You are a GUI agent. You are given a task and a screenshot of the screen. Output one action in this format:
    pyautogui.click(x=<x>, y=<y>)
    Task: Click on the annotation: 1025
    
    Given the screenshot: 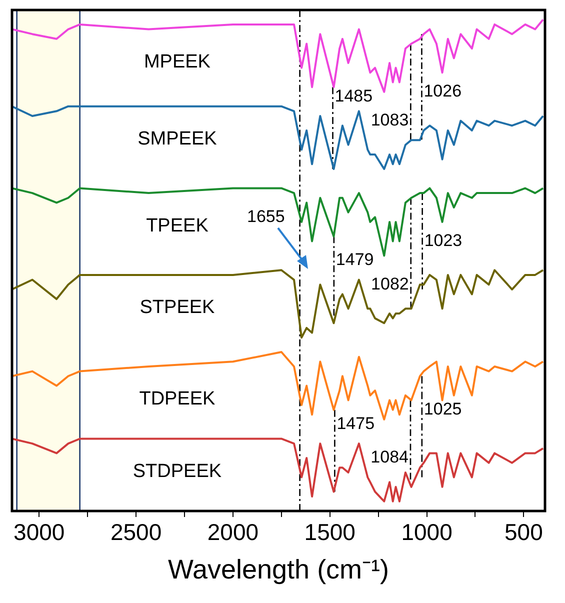 What is the action you would take?
    pyautogui.click(x=443, y=409)
    